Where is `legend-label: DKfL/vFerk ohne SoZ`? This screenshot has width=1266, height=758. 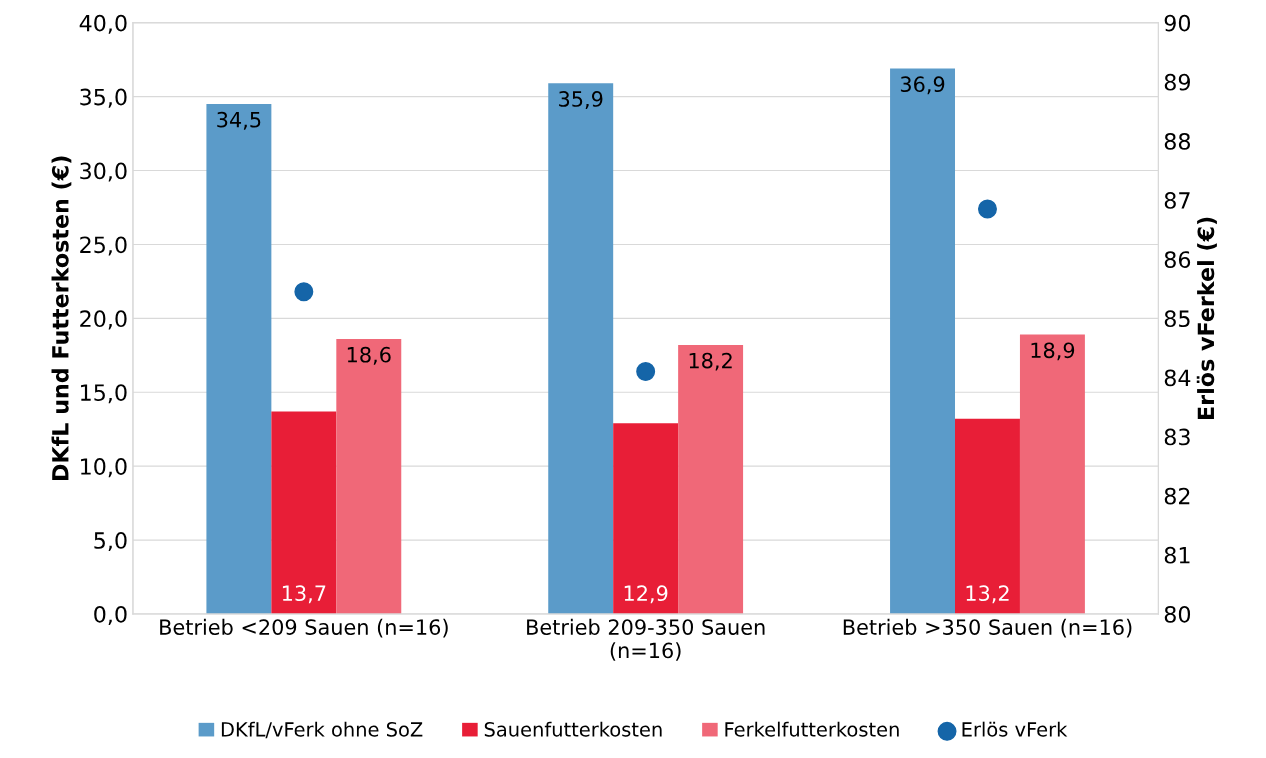
legend-label: DKfL/vFerk ohne SoZ is located at coordinates (322, 730).